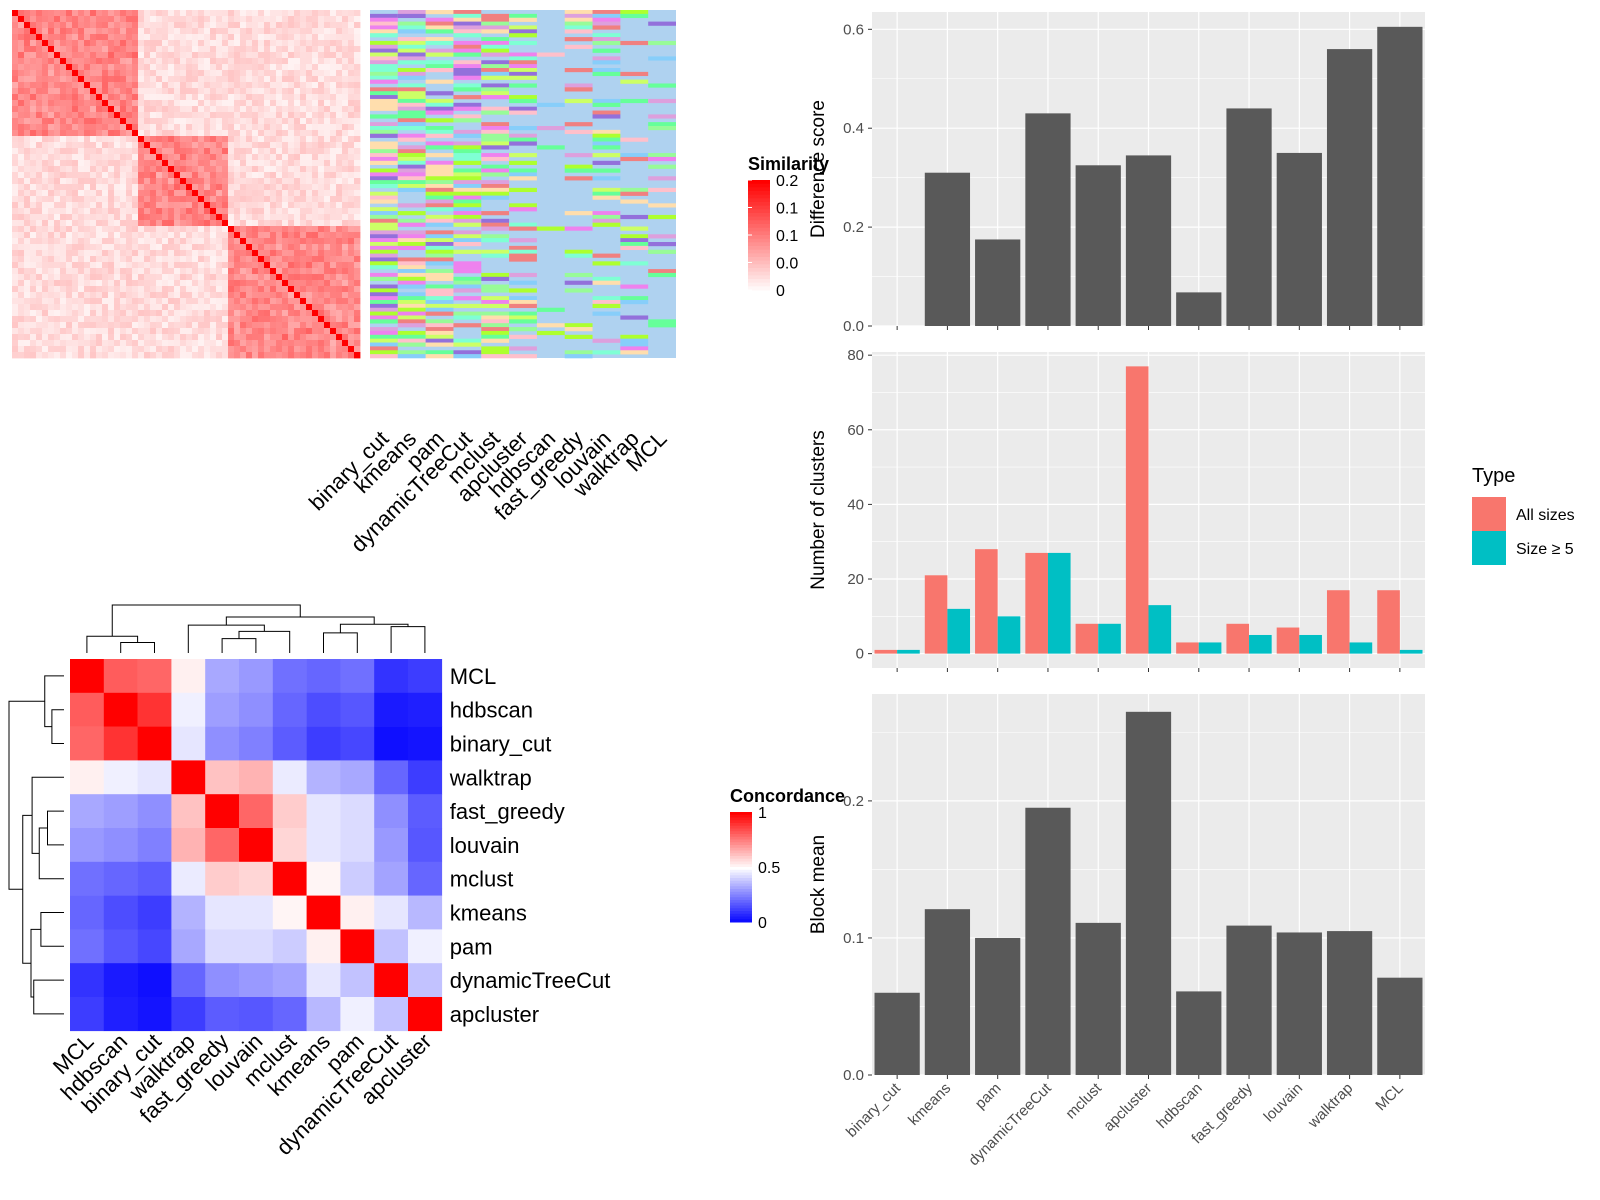  I want to click on concordance-row-label: mclust, so click(482, 879).